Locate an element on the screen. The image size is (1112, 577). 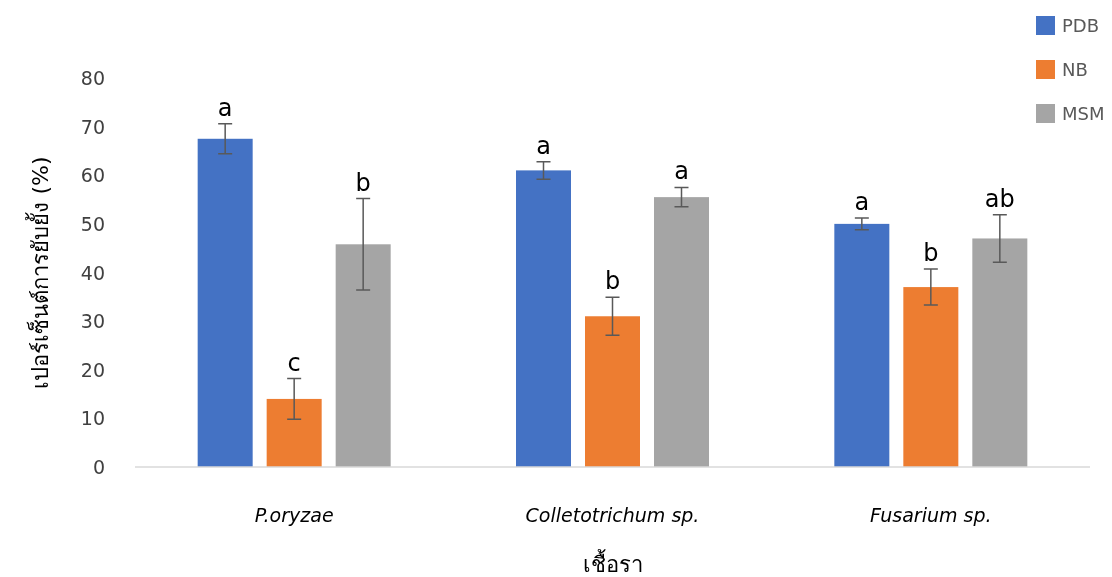
y-tick-label: 30 is located at coordinates (92, 321).